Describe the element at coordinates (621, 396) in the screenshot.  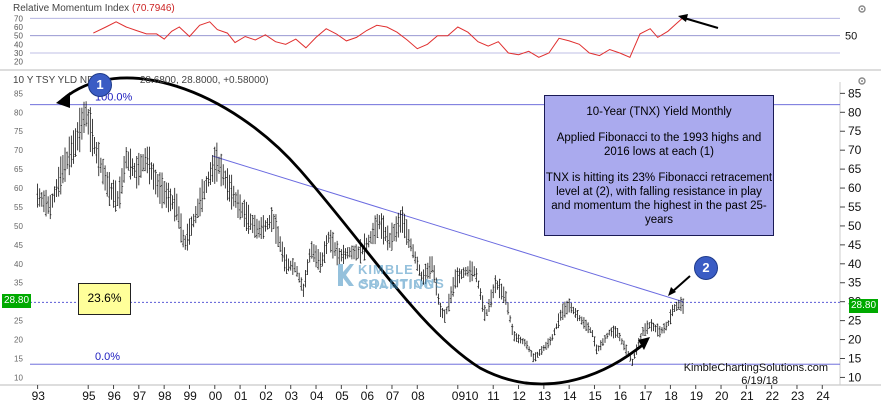
I see `x-tick-label: 16` at that location.